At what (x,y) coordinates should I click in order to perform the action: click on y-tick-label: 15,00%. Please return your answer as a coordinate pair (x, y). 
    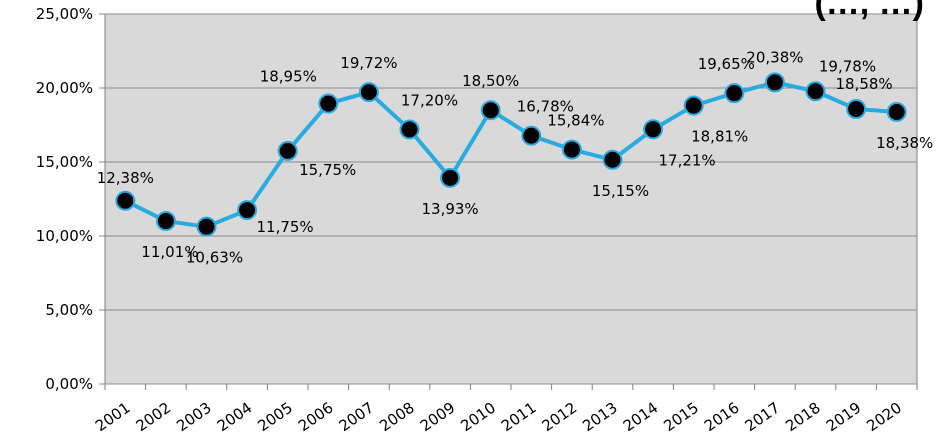
    Looking at the image, I should click on (64, 162).